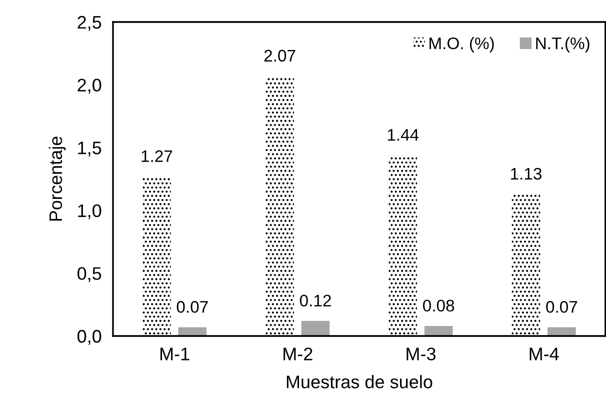  I want to click on y-tick-label: 0,0, so click(89, 337).